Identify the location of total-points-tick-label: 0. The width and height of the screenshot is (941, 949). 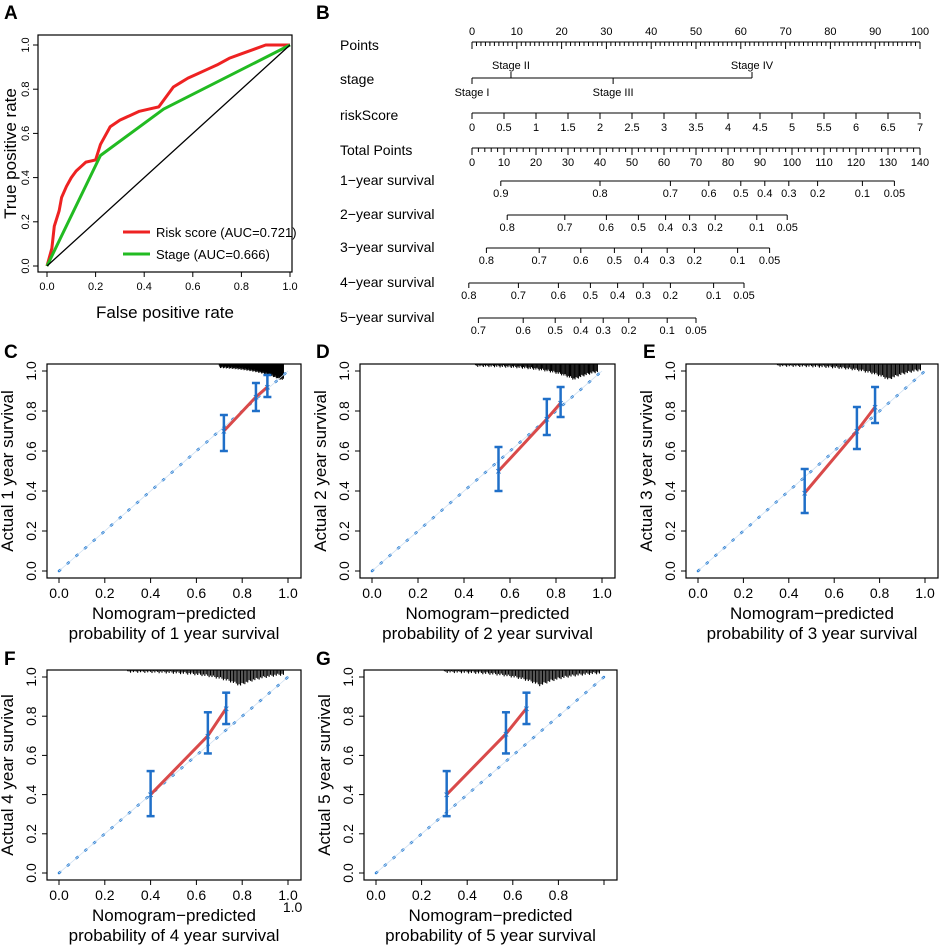
(472, 163).